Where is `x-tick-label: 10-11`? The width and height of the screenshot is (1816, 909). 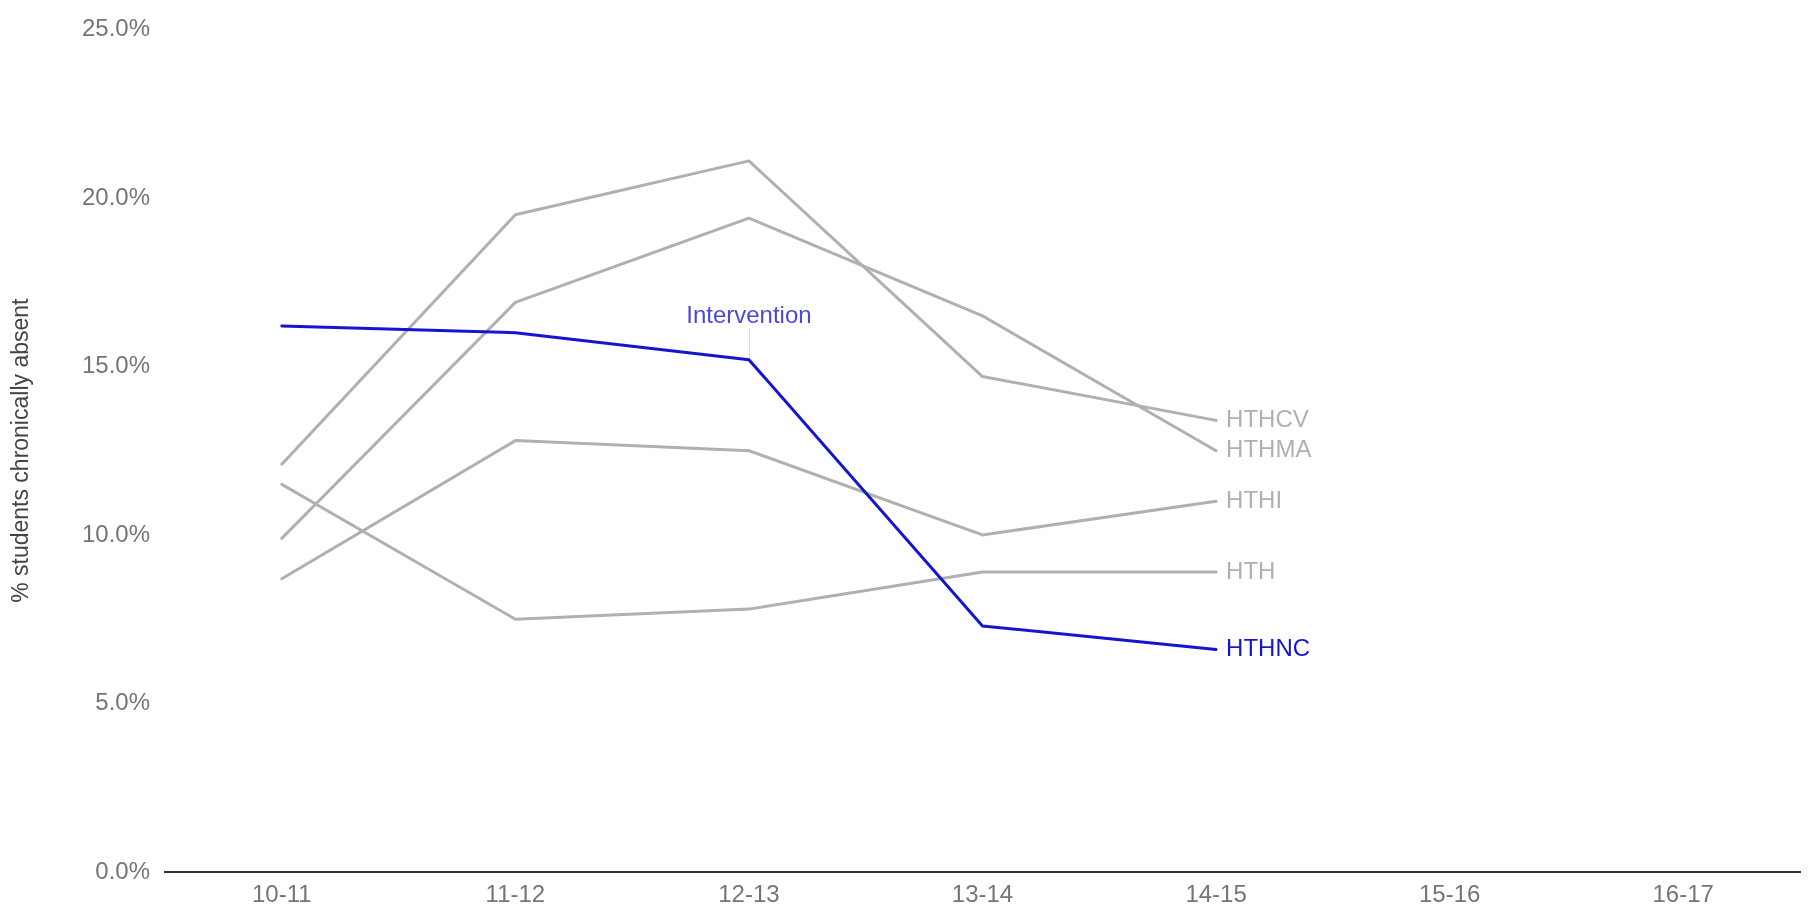 x-tick-label: 10-11 is located at coordinates (281, 894).